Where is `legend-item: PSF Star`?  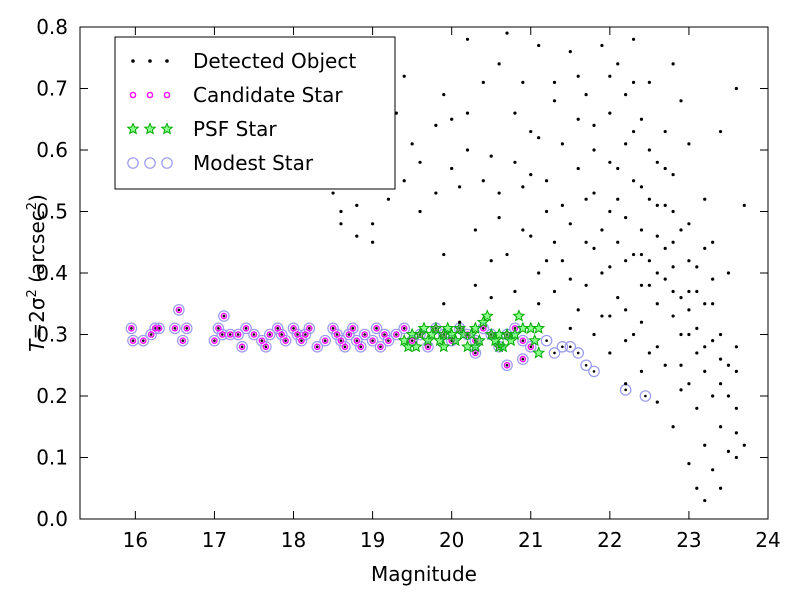
legend-item: PSF Star is located at coordinates (201, 129).